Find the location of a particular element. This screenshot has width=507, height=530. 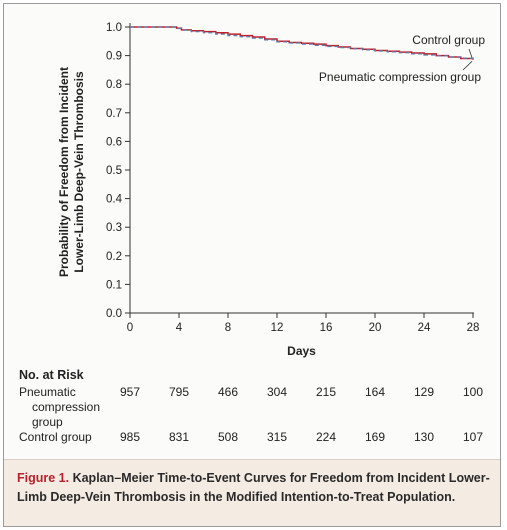

risk-value: 129 is located at coordinates (424, 392).